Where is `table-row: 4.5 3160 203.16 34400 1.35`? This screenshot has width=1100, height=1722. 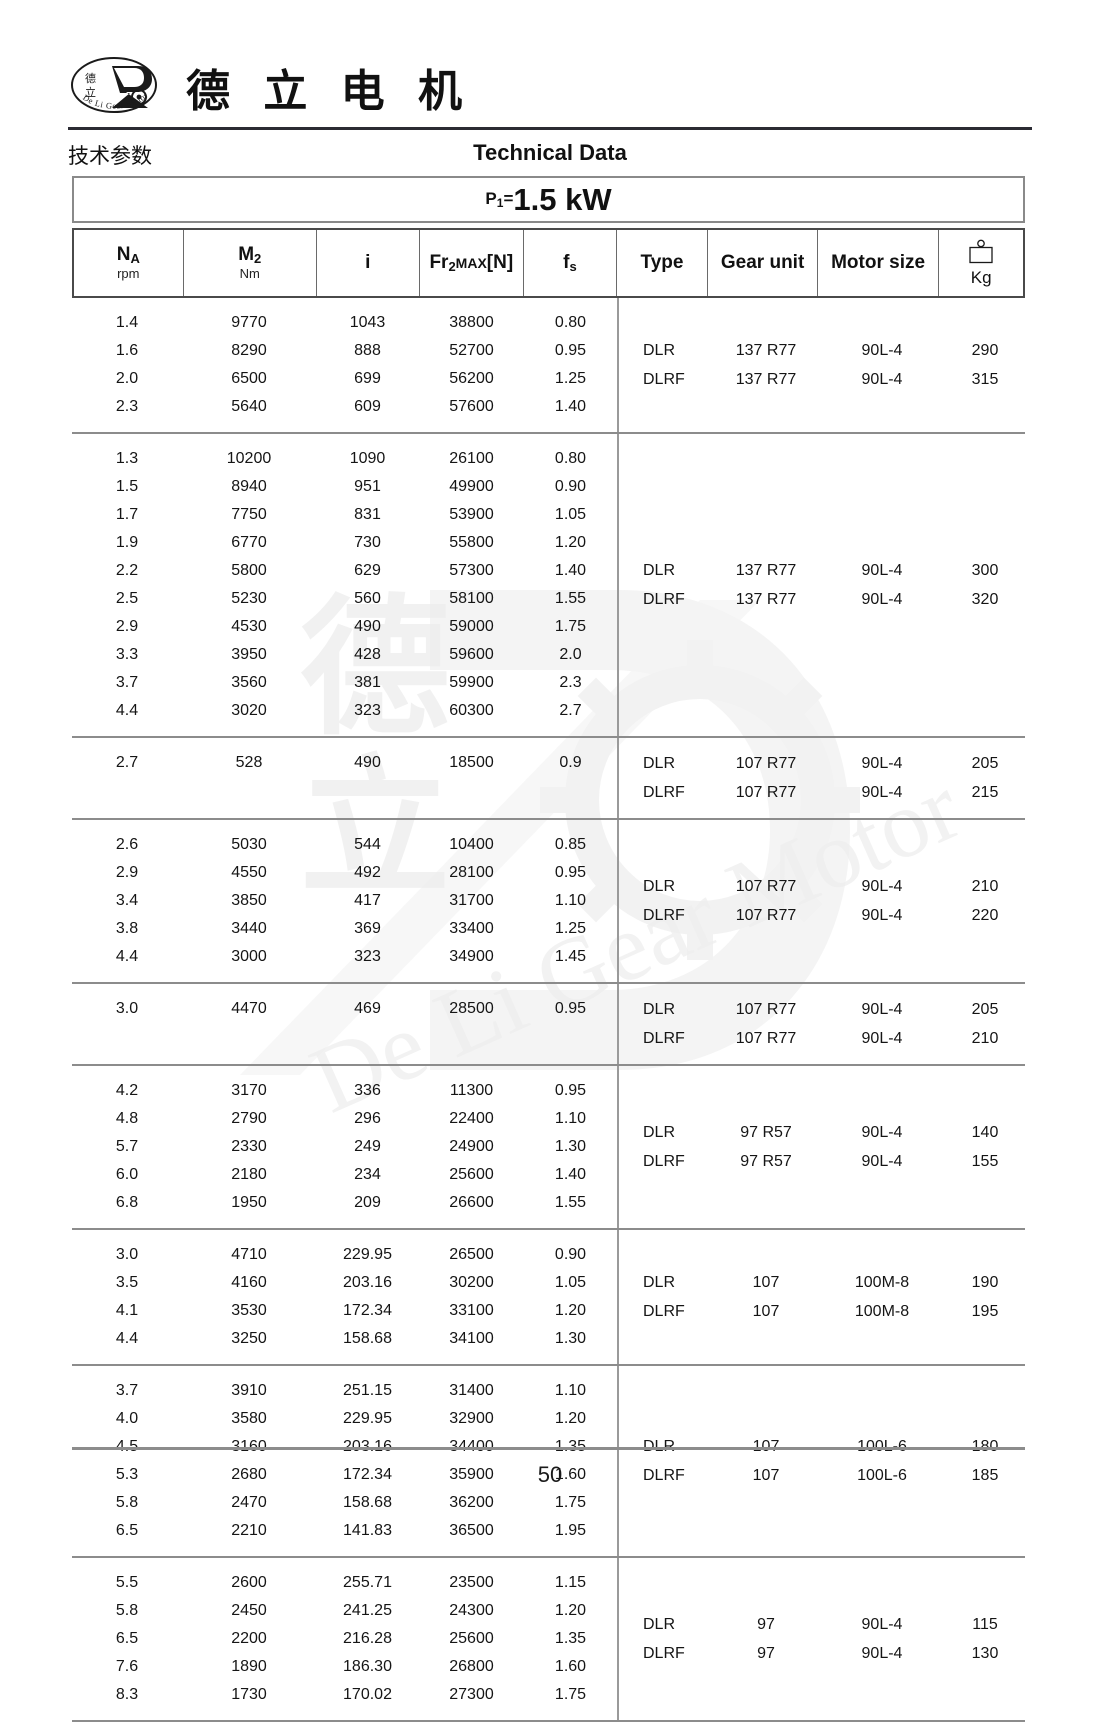
table-row: 4.5 3160 203.16 34400 1.35 is located at coordinates (344, 1447).